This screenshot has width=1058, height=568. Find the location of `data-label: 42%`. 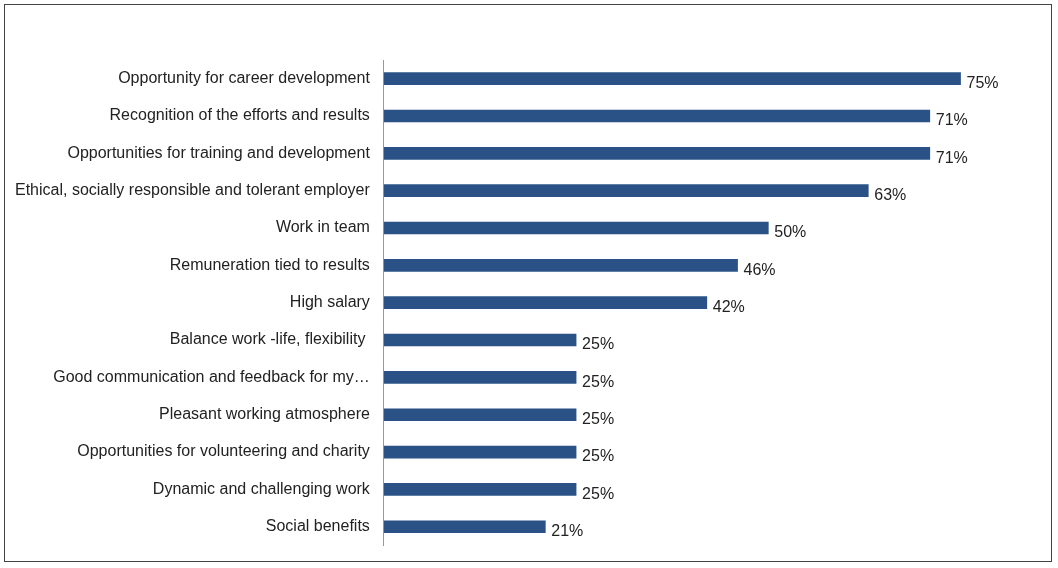

data-label: 42% is located at coordinates (728, 307).